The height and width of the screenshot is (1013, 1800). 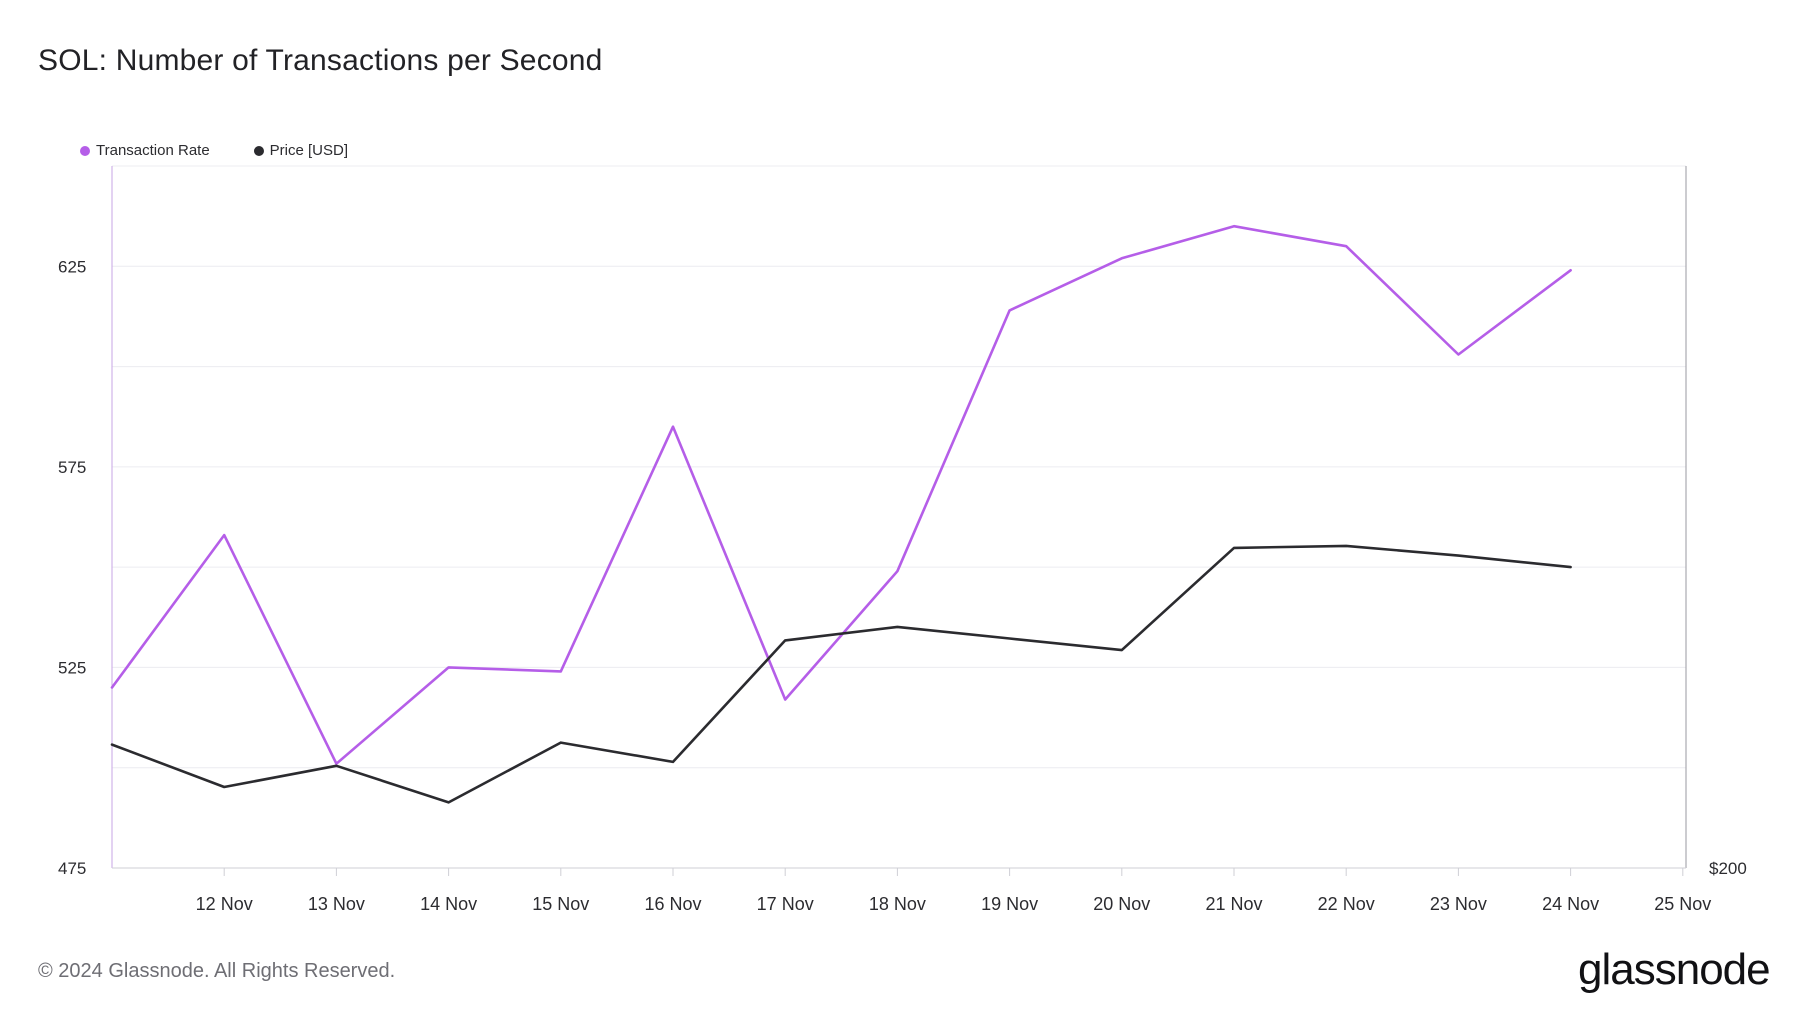 What do you see at coordinates (672, 904) in the screenshot?
I see `x-tick-label: 16 Nov` at bounding box center [672, 904].